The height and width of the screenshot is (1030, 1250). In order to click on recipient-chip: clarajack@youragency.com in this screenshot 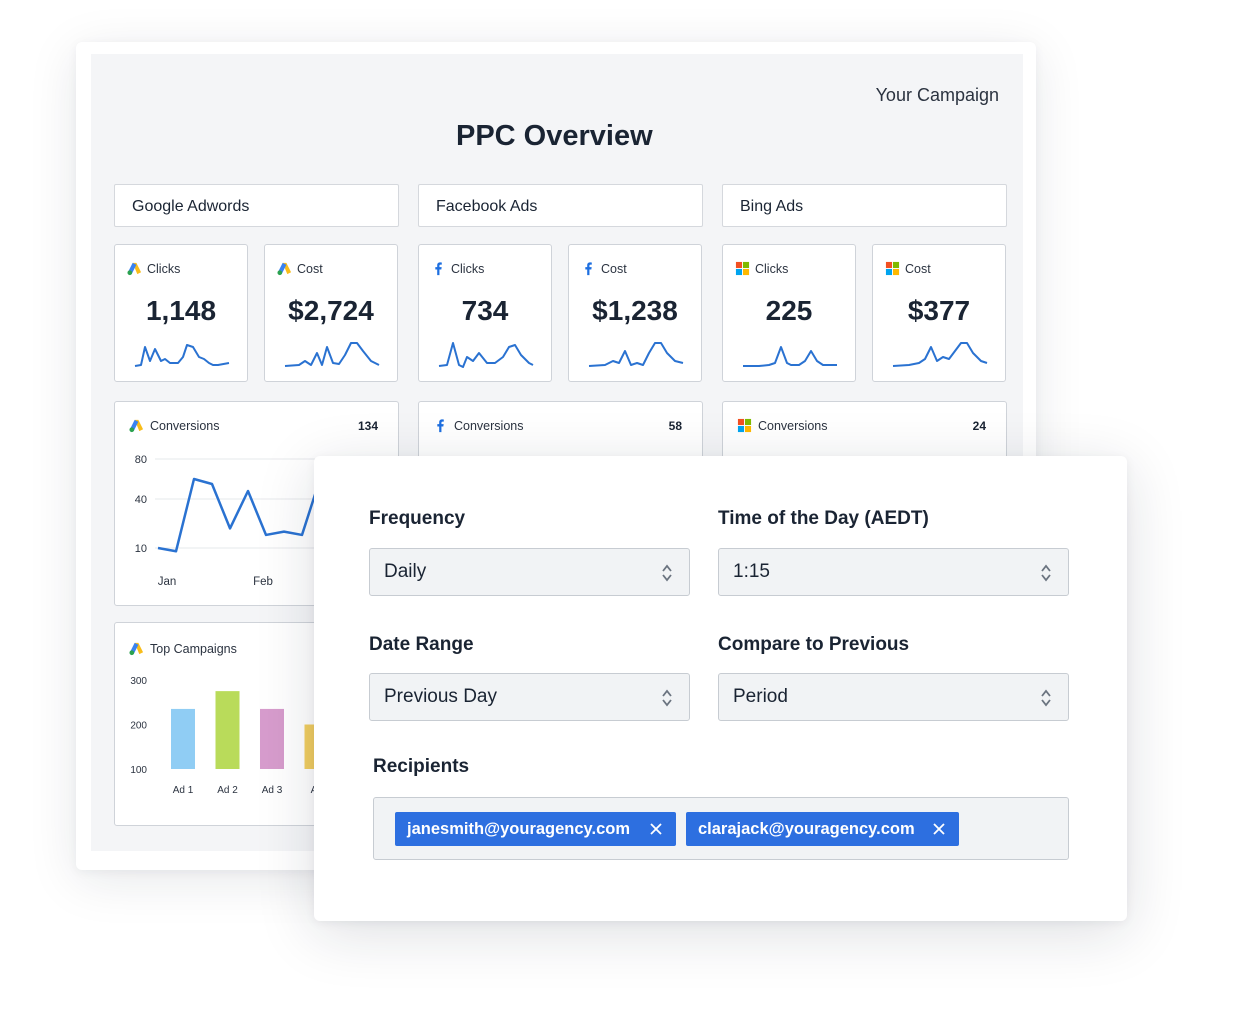, I will do `click(822, 829)`.